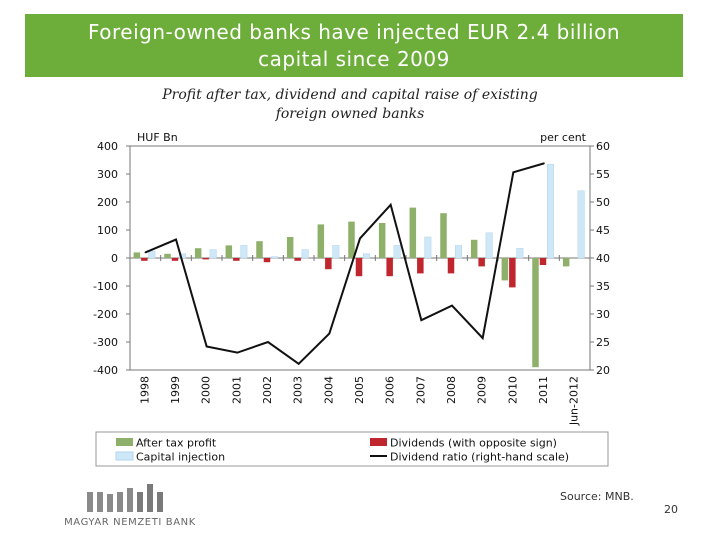 This screenshot has width=720, height=540. What do you see at coordinates (267, 390) in the screenshot?
I see `category-label-2002: 2002` at bounding box center [267, 390].